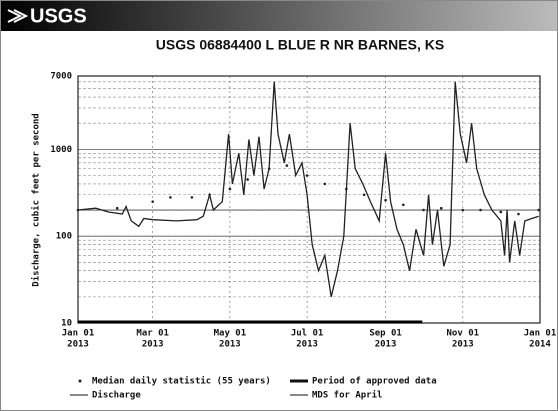 The height and width of the screenshot is (411, 558). Describe the element at coordinates (347, 395) in the screenshot. I see `legend-label: MDS for April` at that location.